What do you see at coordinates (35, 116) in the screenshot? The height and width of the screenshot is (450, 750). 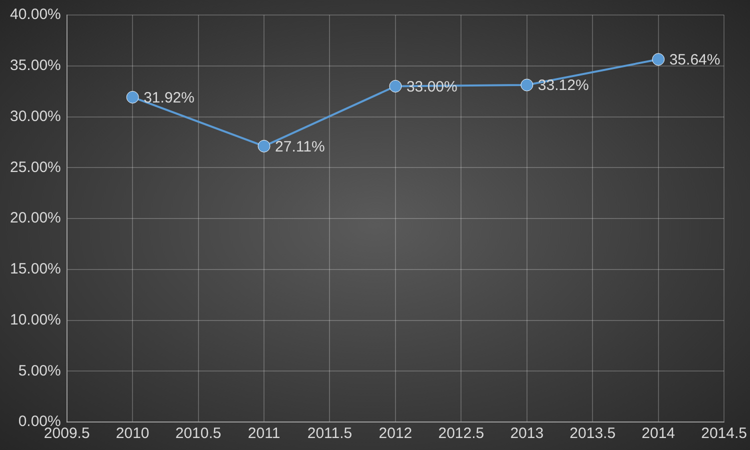 I see `y-tick-label: 30.00%` at bounding box center [35, 116].